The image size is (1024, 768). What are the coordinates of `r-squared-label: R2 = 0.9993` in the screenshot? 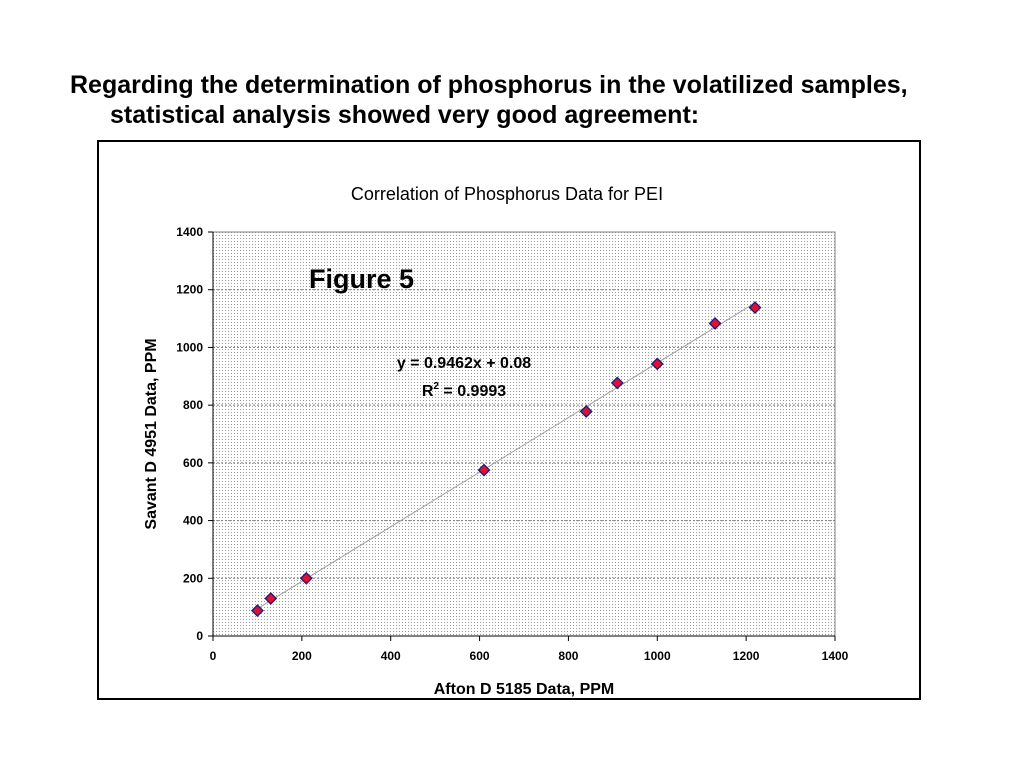 It's located at (464, 390).